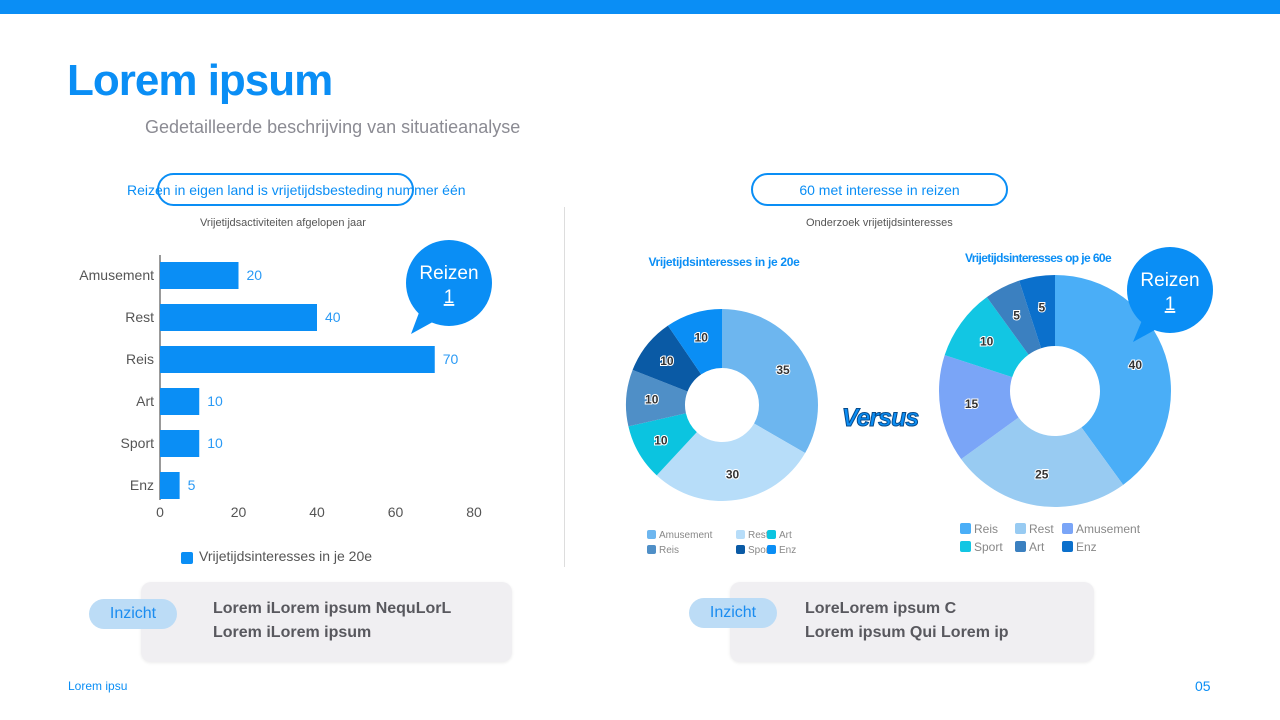 The height and width of the screenshot is (720, 1280). I want to click on x-tick-label: 20, so click(239, 512).